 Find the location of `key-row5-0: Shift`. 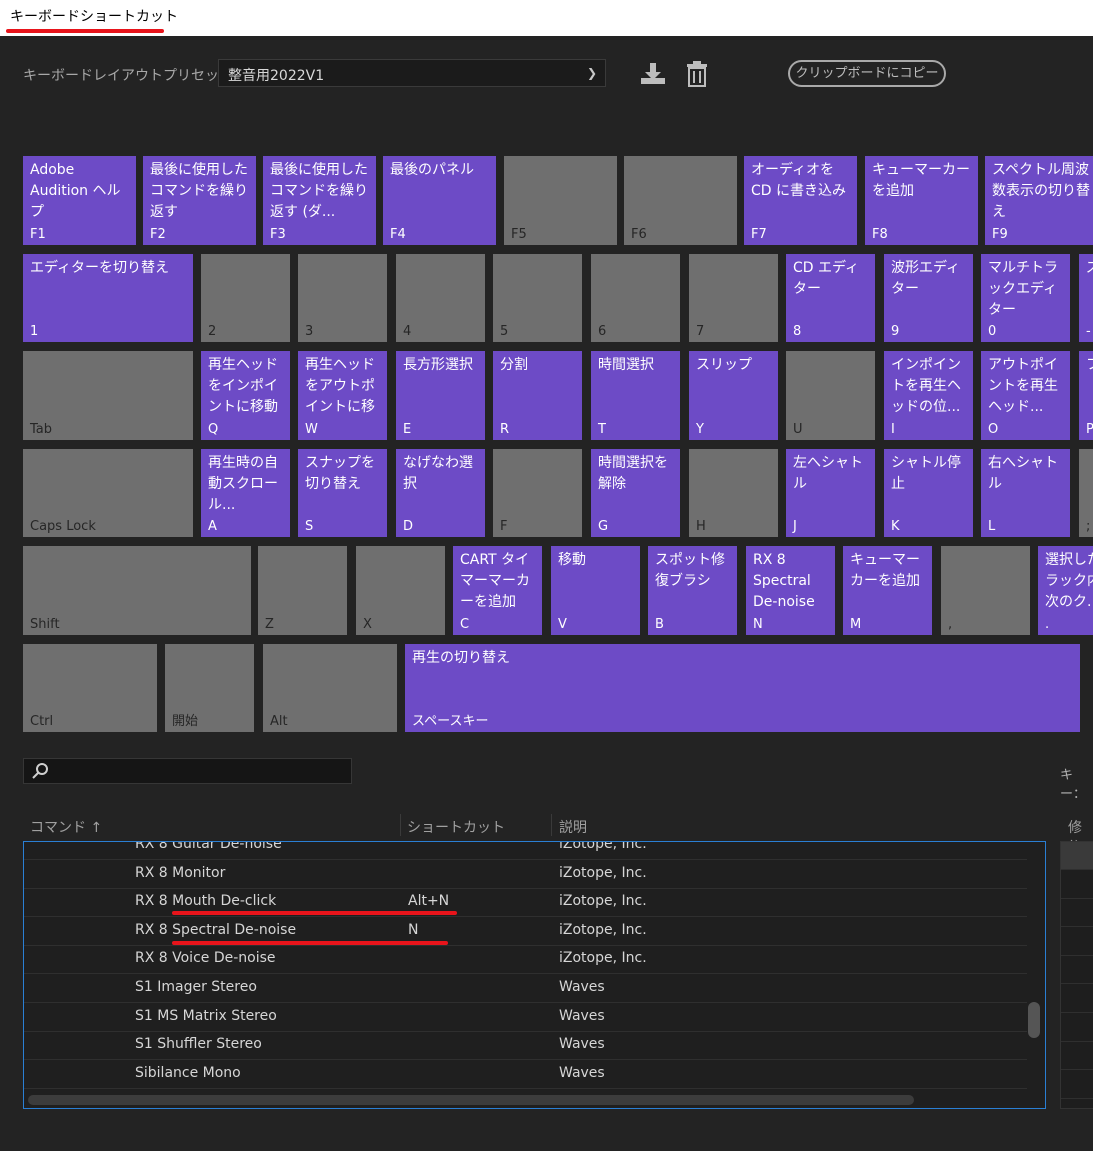

key-row5-0: Shift is located at coordinates (137, 590).